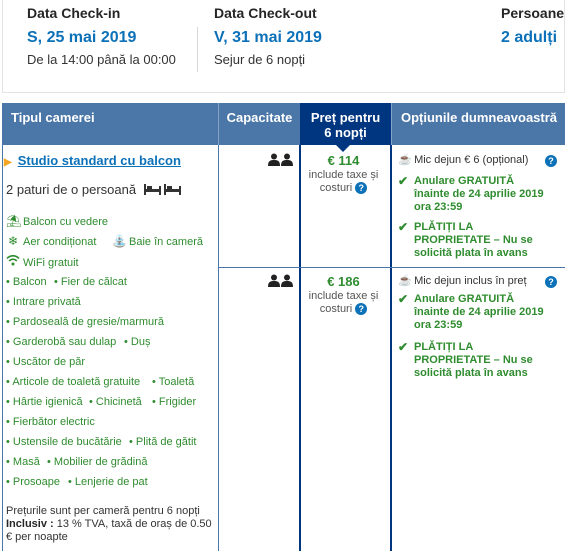  What do you see at coordinates (173, 382) in the screenshot?
I see `facility-item: • Toaletă` at bounding box center [173, 382].